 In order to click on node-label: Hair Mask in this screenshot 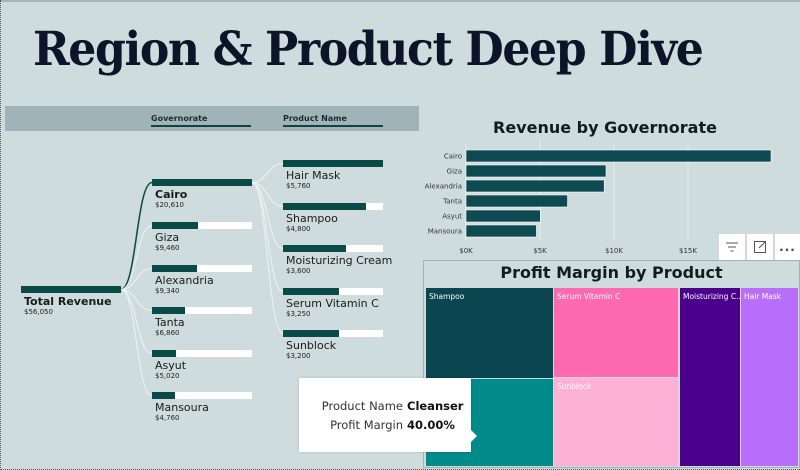, I will do `click(313, 175)`.